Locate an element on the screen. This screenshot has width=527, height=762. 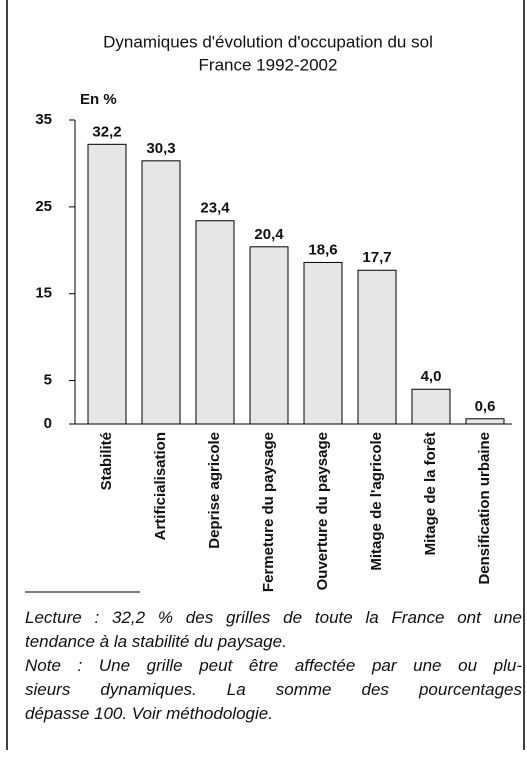
value-label: 32,2 is located at coordinates (106, 131).